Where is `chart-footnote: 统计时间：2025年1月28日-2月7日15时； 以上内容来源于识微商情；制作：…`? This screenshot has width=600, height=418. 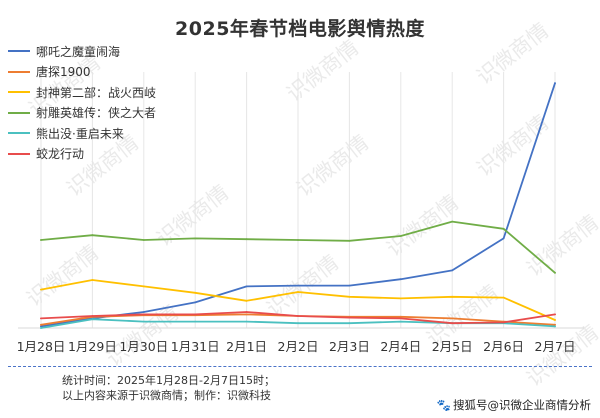
chart-footnote: 统计时间：2025年1月28日-2月7日15时； 以上内容来源于识微商情；制作：… is located at coordinates (168, 388).